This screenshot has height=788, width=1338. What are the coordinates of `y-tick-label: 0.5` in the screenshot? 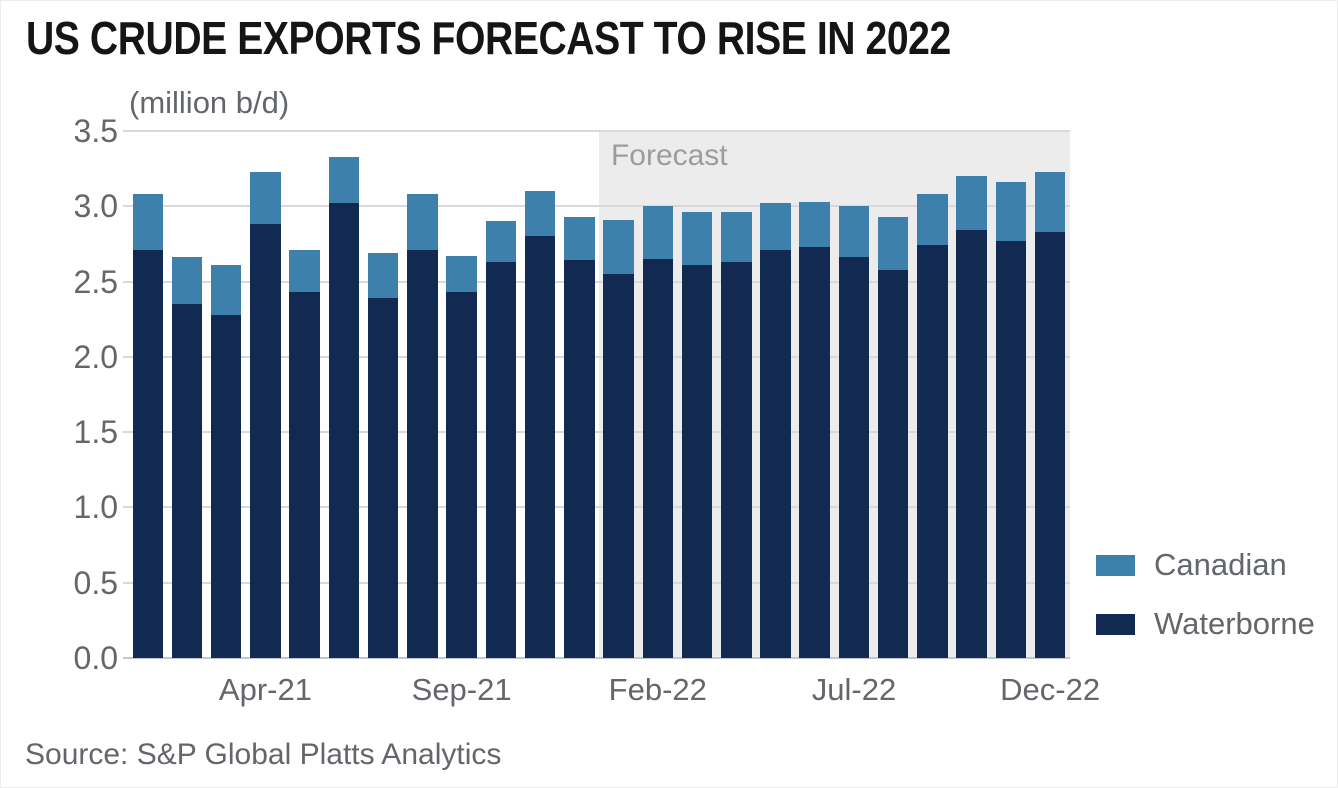 It's located at (95, 582).